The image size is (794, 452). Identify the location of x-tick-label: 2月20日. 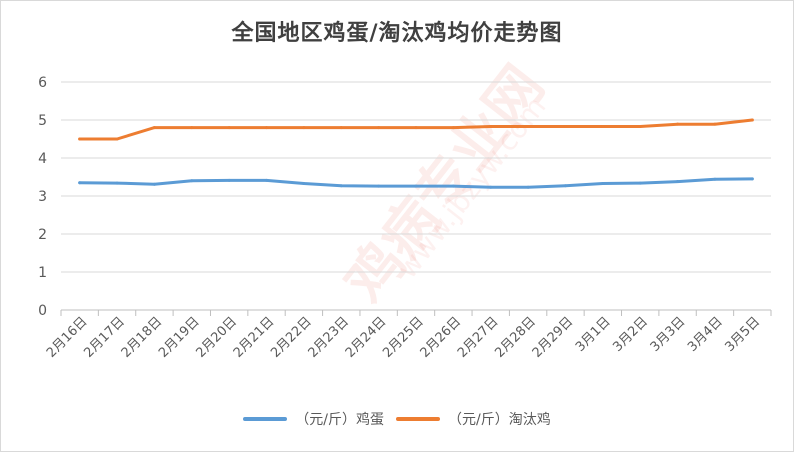
(216, 337).